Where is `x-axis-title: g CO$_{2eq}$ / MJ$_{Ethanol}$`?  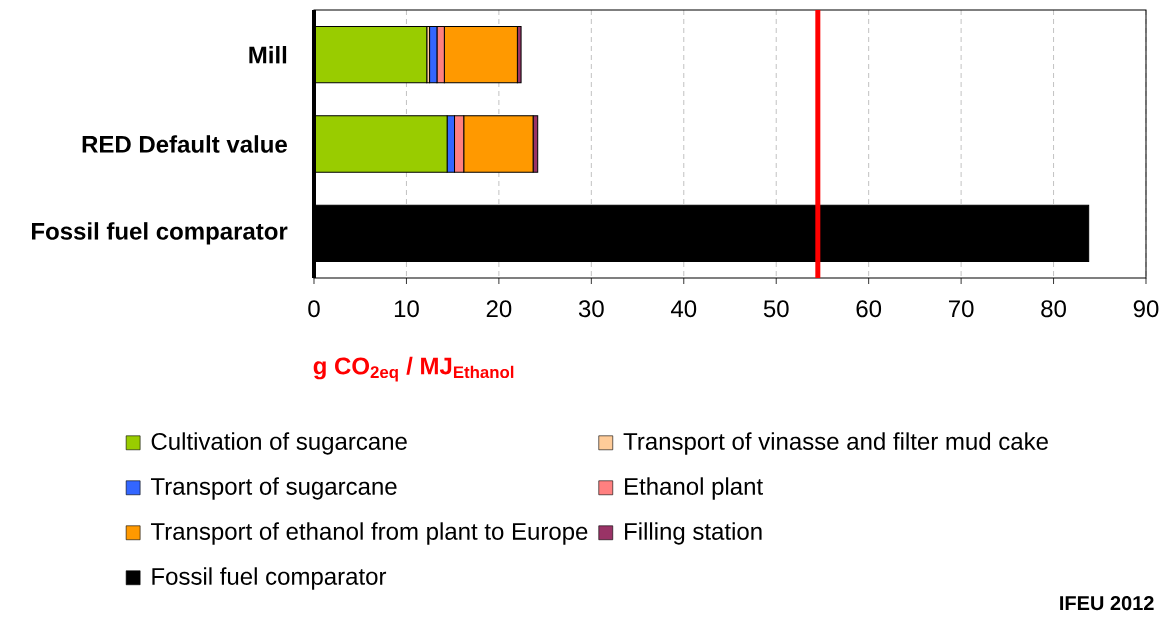
x-axis-title: g CO$_{2eq}$ / MJ$_{Ethanol}$ is located at coordinates (413, 369).